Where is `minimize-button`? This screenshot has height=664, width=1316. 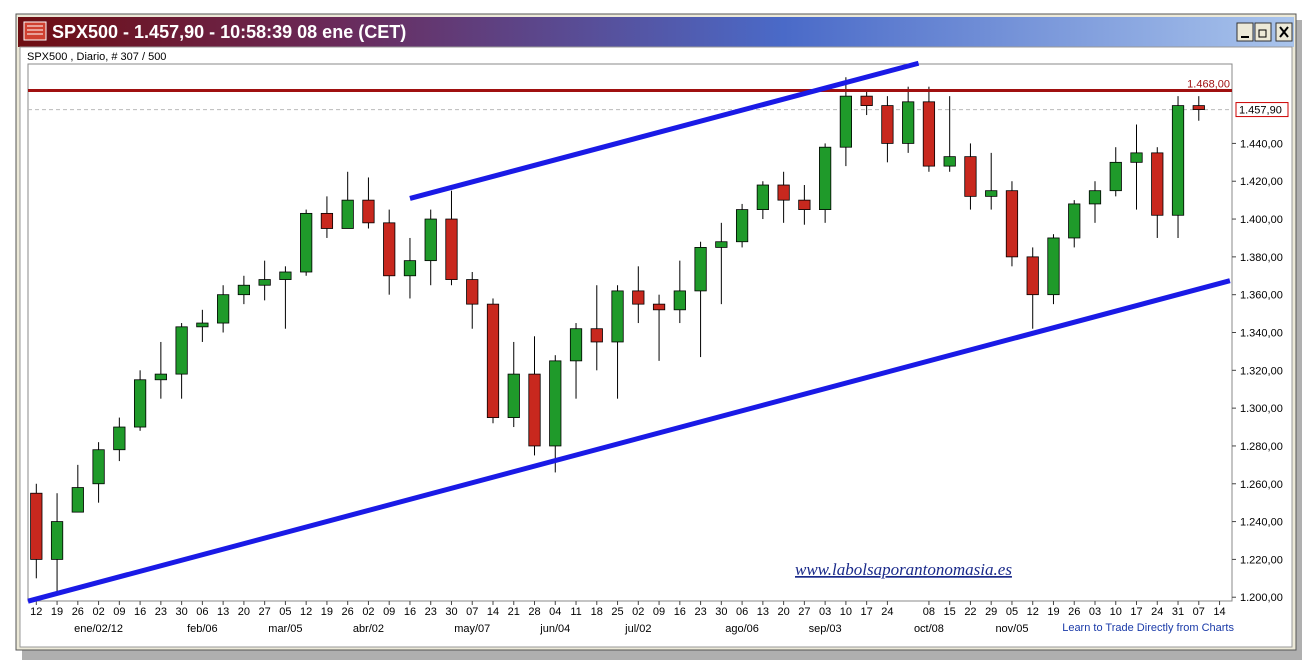
minimize-button is located at coordinates (1245, 32).